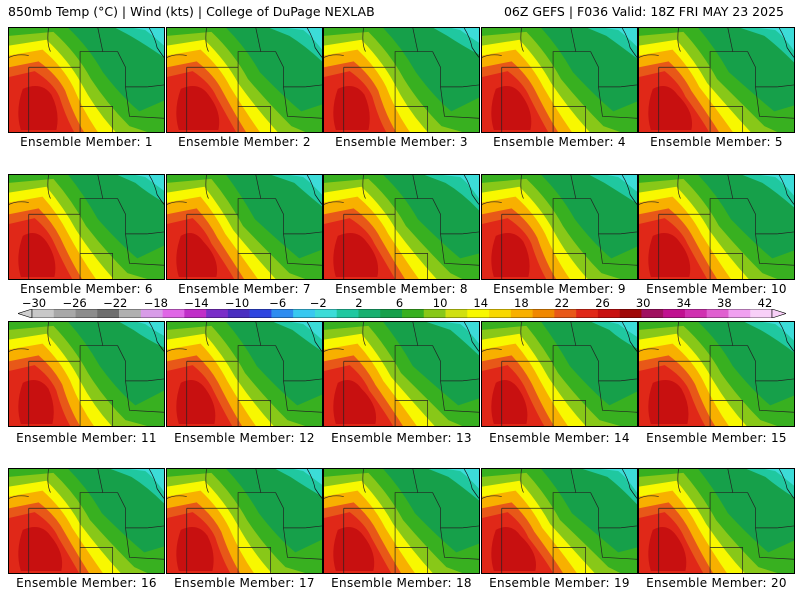 The width and height of the screenshot is (800, 600). What do you see at coordinates (278, 303) in the screenshot?
I see `colorbar-tick-label: −6` at bounding box center [278, 303].